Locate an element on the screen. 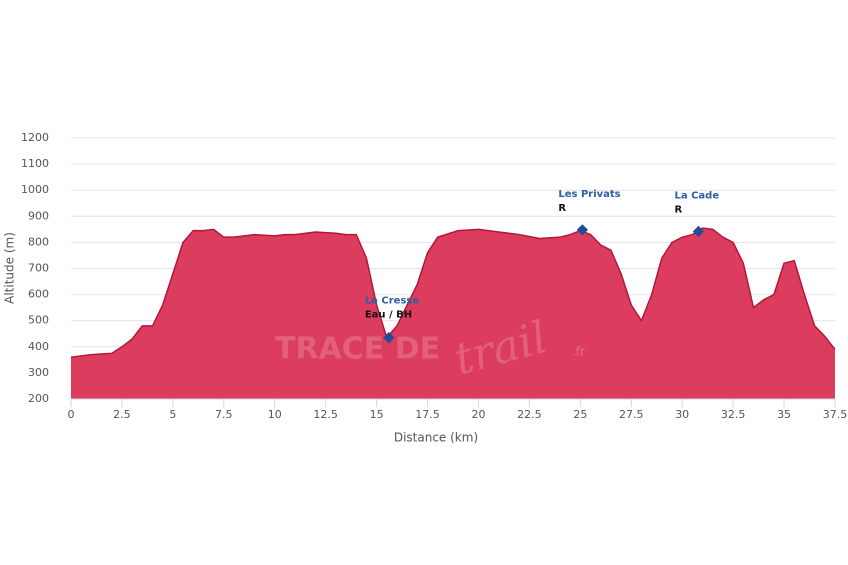  y-tick-label: 800 is located at coordinates (38, 241).